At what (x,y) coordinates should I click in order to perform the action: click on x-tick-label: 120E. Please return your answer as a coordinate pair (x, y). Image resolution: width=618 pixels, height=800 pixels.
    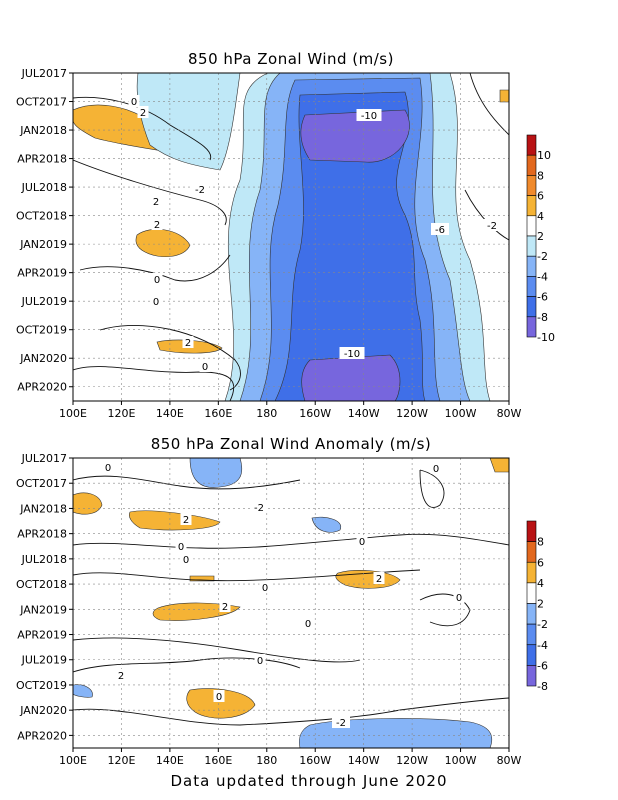
    Looking at the image, I should click on (121, 760).